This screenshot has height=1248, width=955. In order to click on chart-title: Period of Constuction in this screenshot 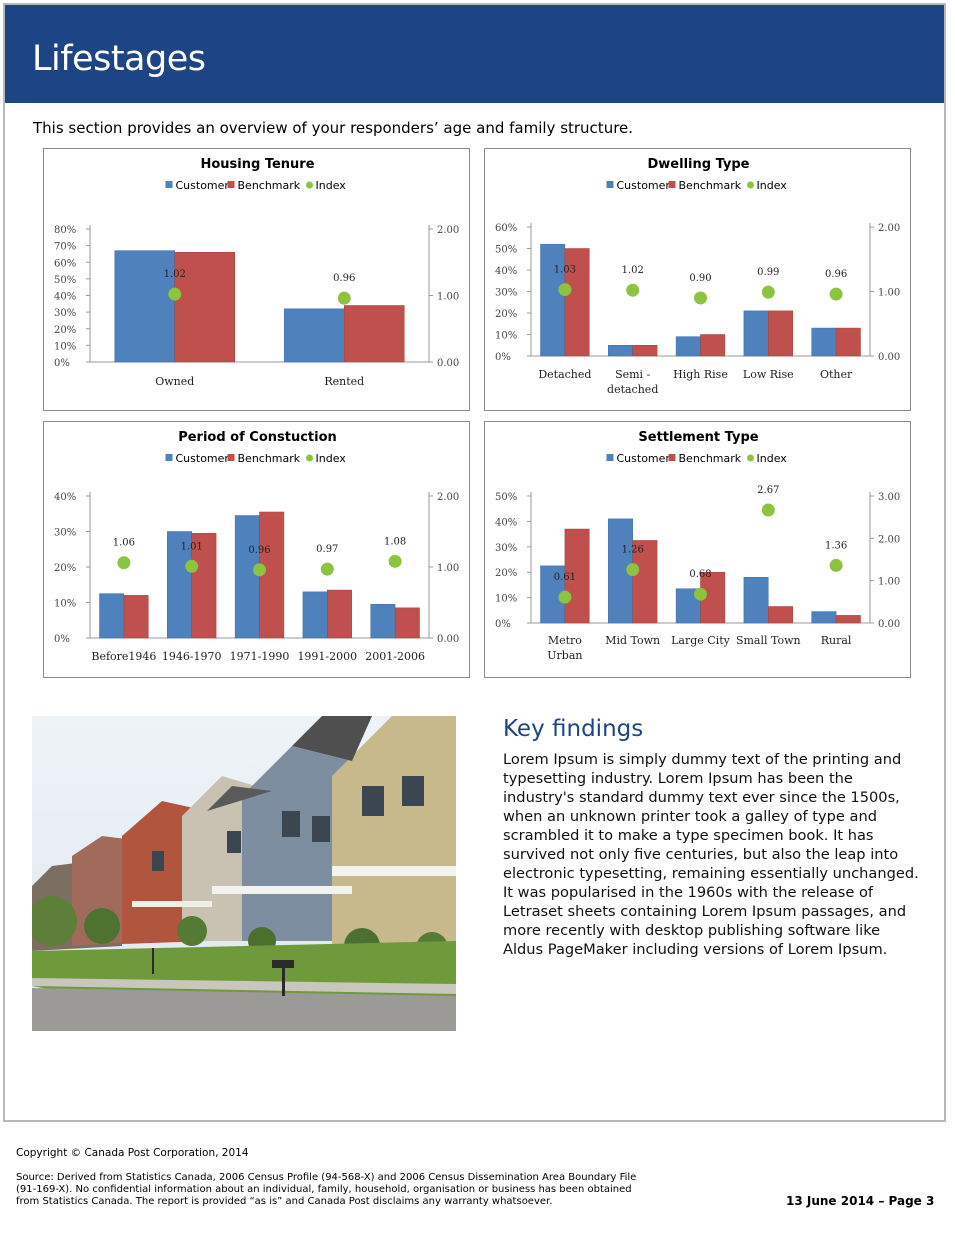, I will do `click(257, 437)`.